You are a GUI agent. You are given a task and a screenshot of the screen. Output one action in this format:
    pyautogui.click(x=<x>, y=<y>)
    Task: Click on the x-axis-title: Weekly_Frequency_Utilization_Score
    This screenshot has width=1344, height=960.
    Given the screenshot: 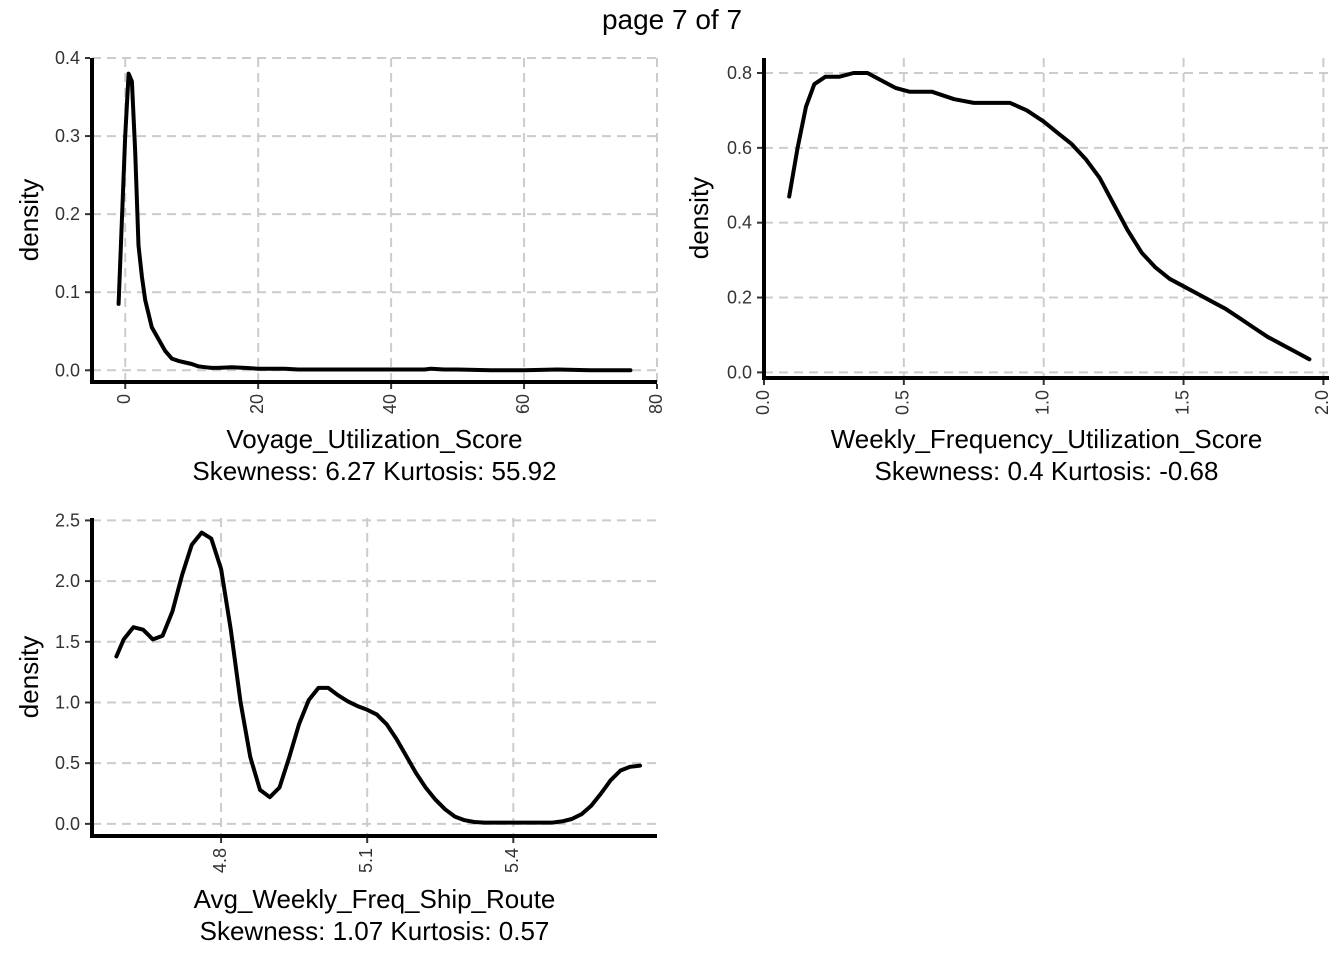 What is the action you would take?
    pyautogui.click(x=1047, y=439)
    